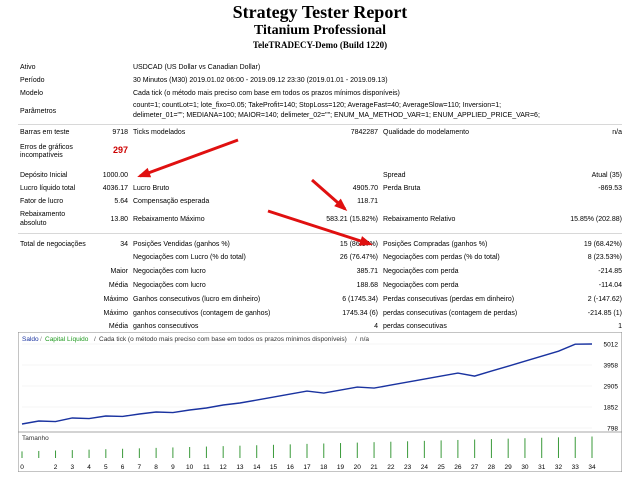 Image resolution: width=640 pixels, height=480 pixels. Describe the element at coordinates (425, 467) in the screenshot. I see `x-tick-label: 24` at that location.